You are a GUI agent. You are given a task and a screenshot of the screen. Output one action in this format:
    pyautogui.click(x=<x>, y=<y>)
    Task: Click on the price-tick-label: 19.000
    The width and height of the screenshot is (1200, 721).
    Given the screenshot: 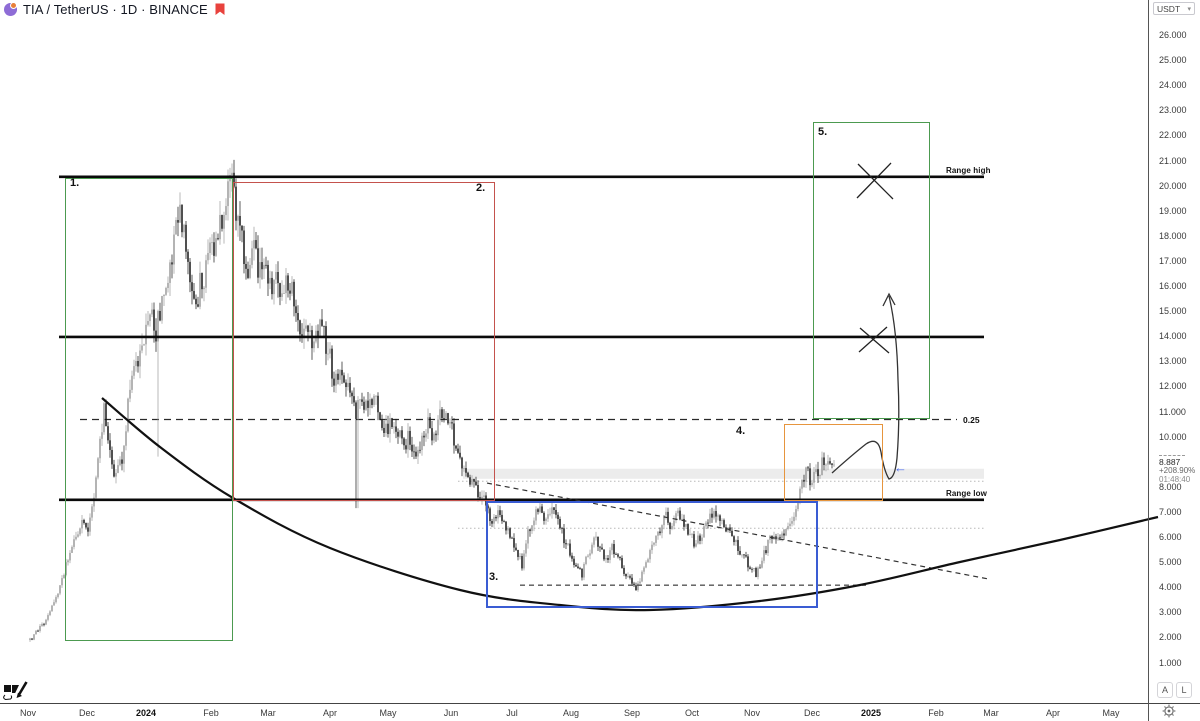 What is the action you would take?
    pyautogui.click(x=1173, y=210)
    